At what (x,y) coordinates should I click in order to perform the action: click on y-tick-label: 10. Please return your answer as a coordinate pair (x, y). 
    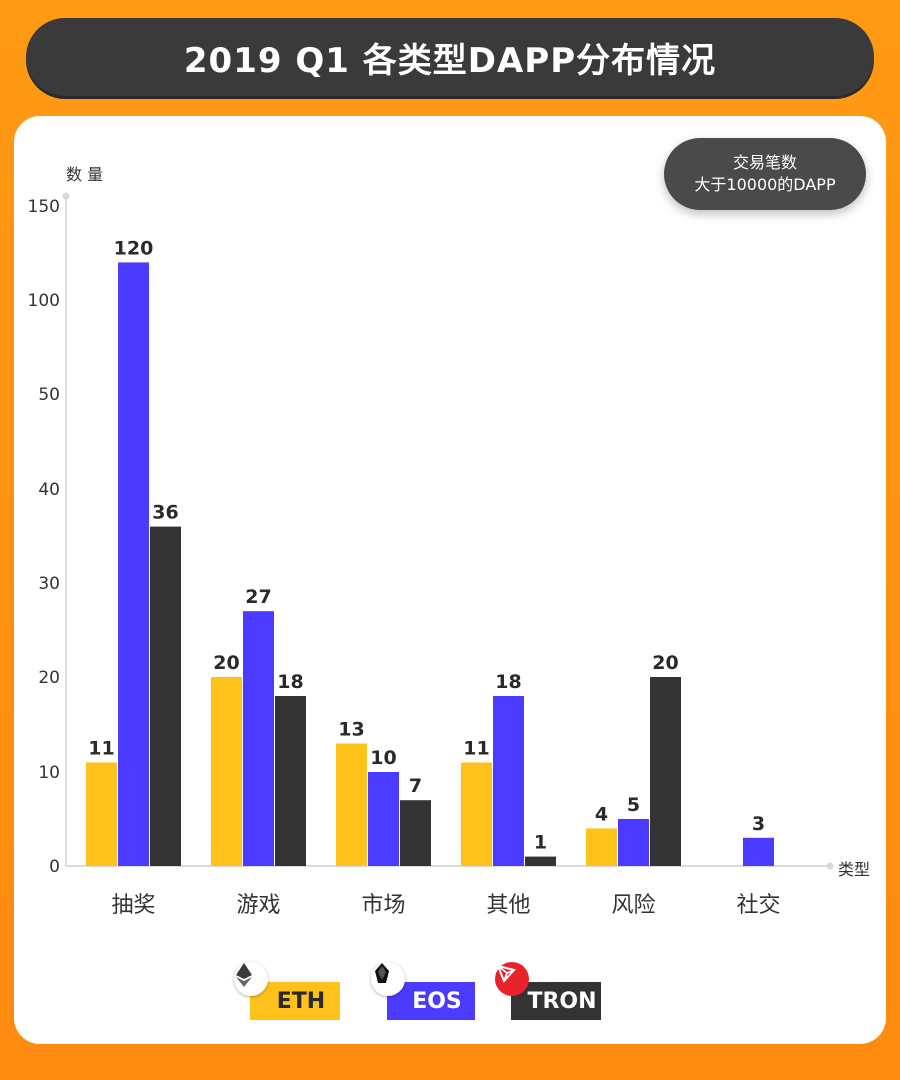
    Looking at the image, I should click on (49, 773).